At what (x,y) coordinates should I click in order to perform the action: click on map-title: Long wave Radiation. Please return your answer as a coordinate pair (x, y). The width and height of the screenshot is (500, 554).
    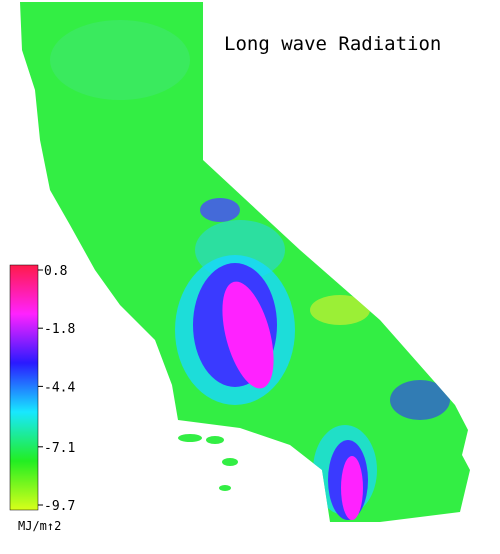
    Looking at the image, I should click on (332, 44).